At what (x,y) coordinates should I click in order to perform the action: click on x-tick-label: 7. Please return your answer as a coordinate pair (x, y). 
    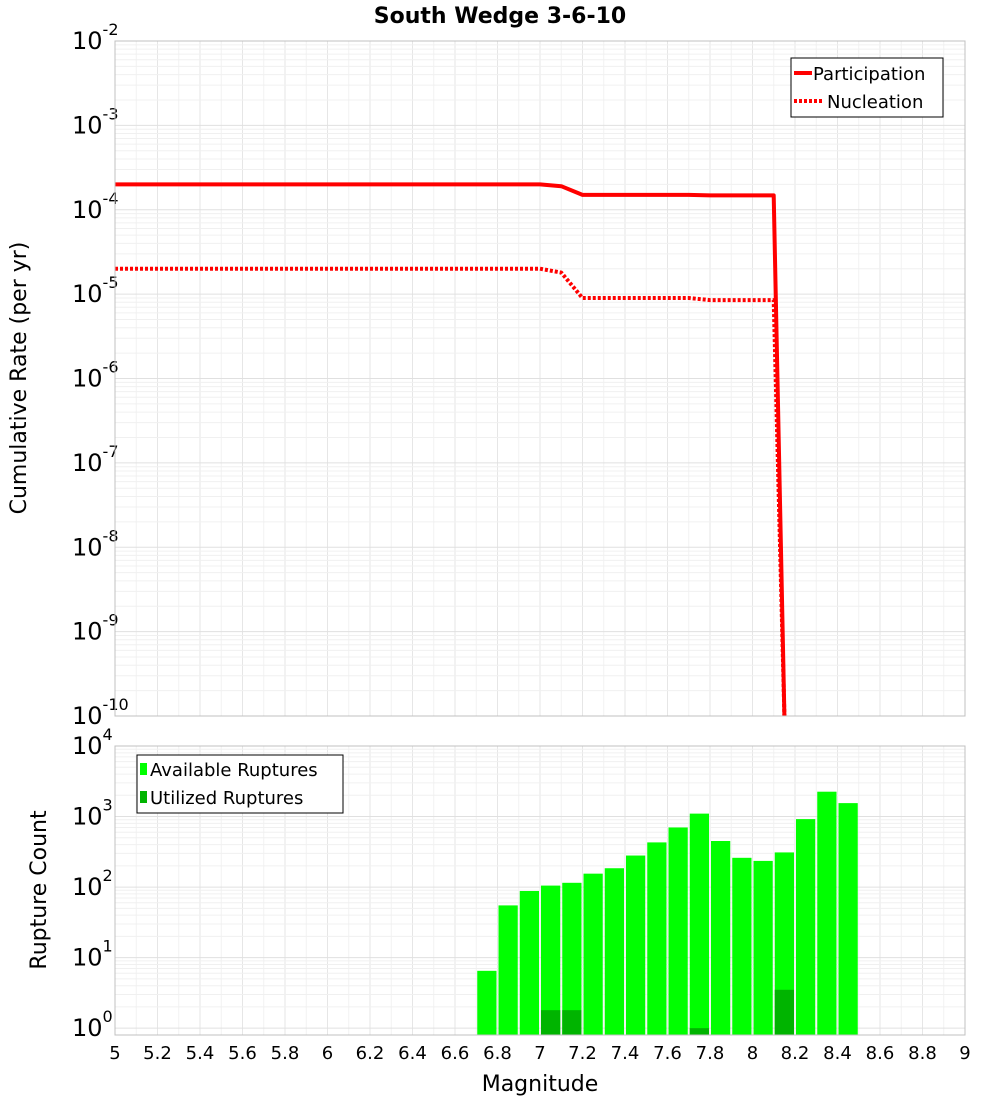
    Looking at the image, I should click on (539, 1053).